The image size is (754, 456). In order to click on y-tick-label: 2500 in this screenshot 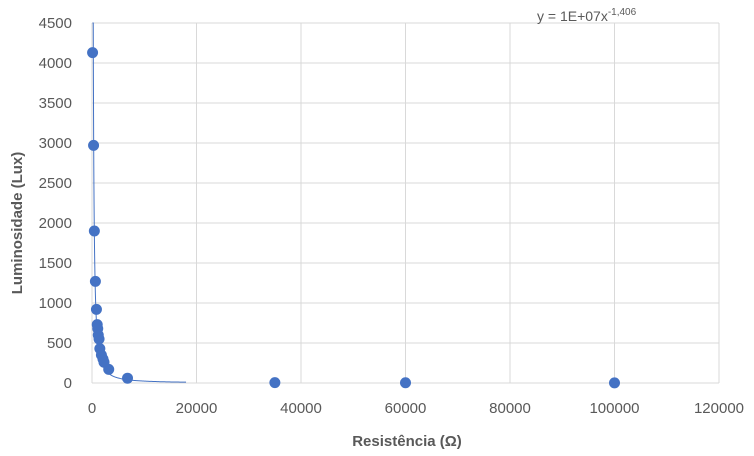, I will do `click(55, 183)`.